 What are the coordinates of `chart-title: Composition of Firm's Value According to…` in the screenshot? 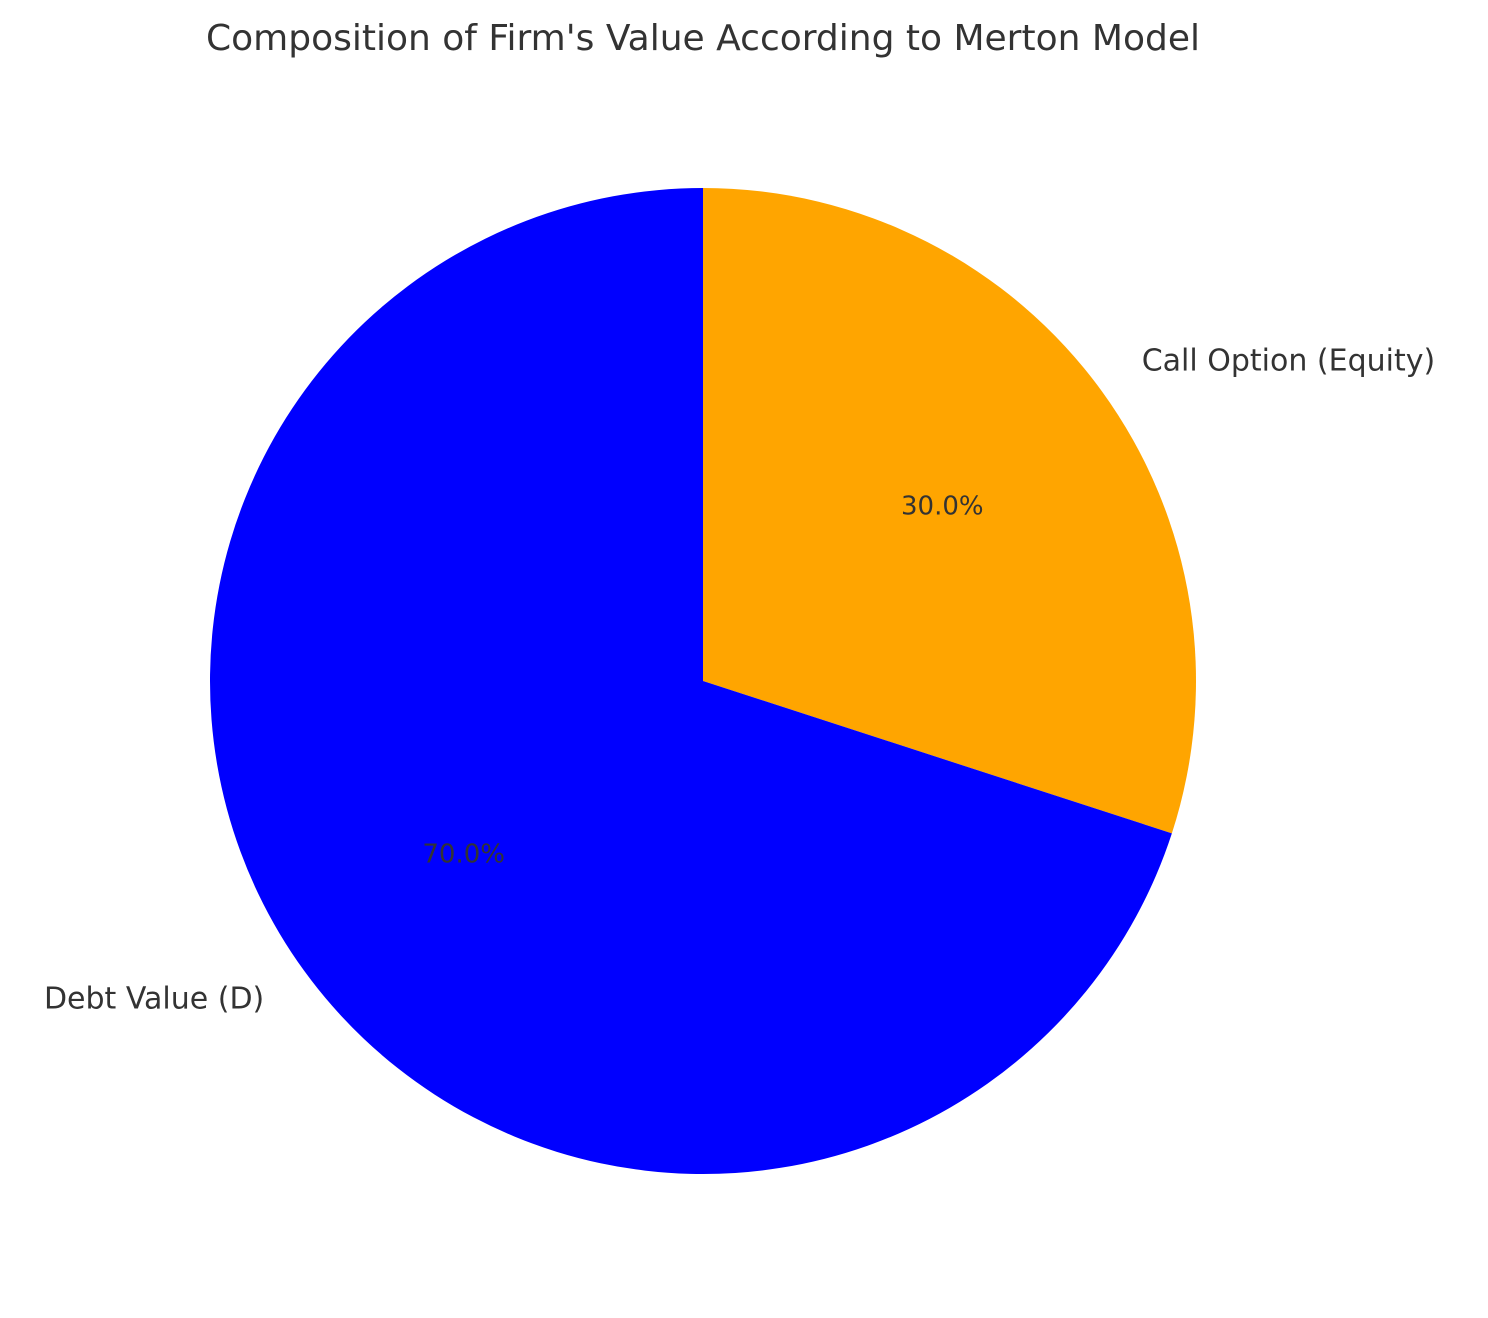 It's located at (703, 38).